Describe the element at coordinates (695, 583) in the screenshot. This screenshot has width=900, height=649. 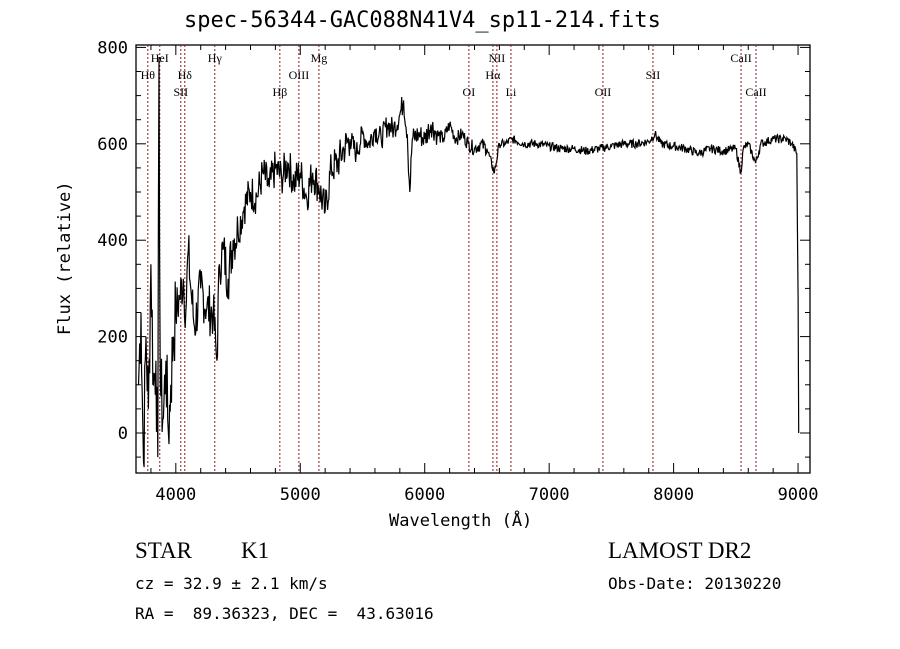
I see `observation-date: Obs-Date: 20130220` at that location.